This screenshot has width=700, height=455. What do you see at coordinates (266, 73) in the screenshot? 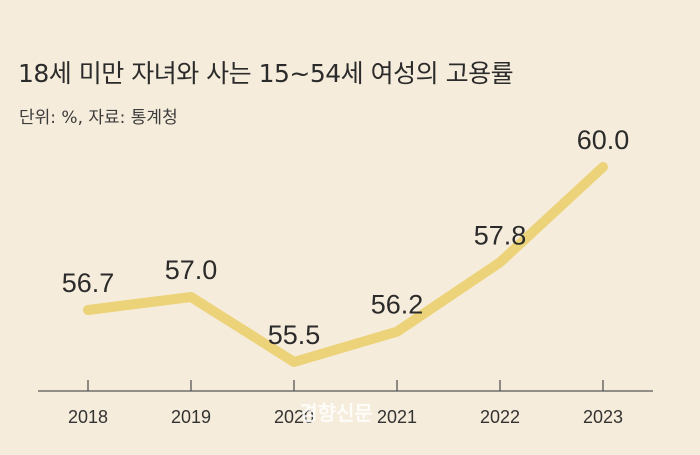
I see `chart-title: 18세 미만 자녀와 사는 15~54세 여성의 고용률` at bounding box center [266, 73].